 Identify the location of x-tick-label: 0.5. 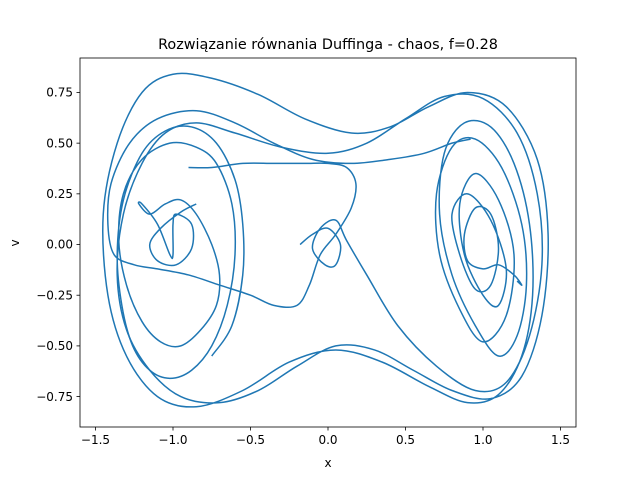
(405, 440).